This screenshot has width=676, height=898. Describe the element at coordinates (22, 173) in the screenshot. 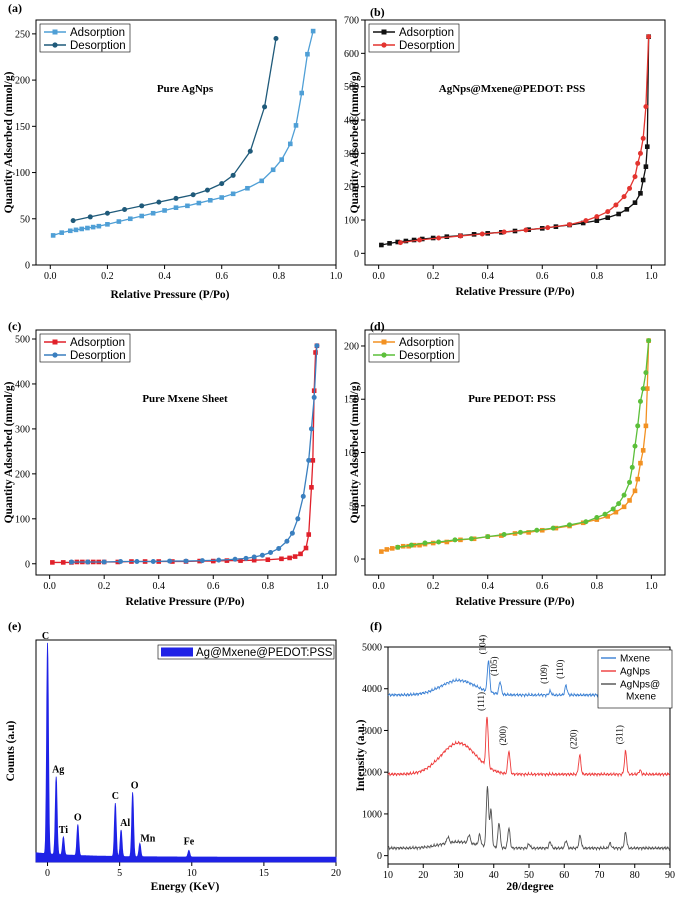

I see `y-tick-label: 100` at that location.